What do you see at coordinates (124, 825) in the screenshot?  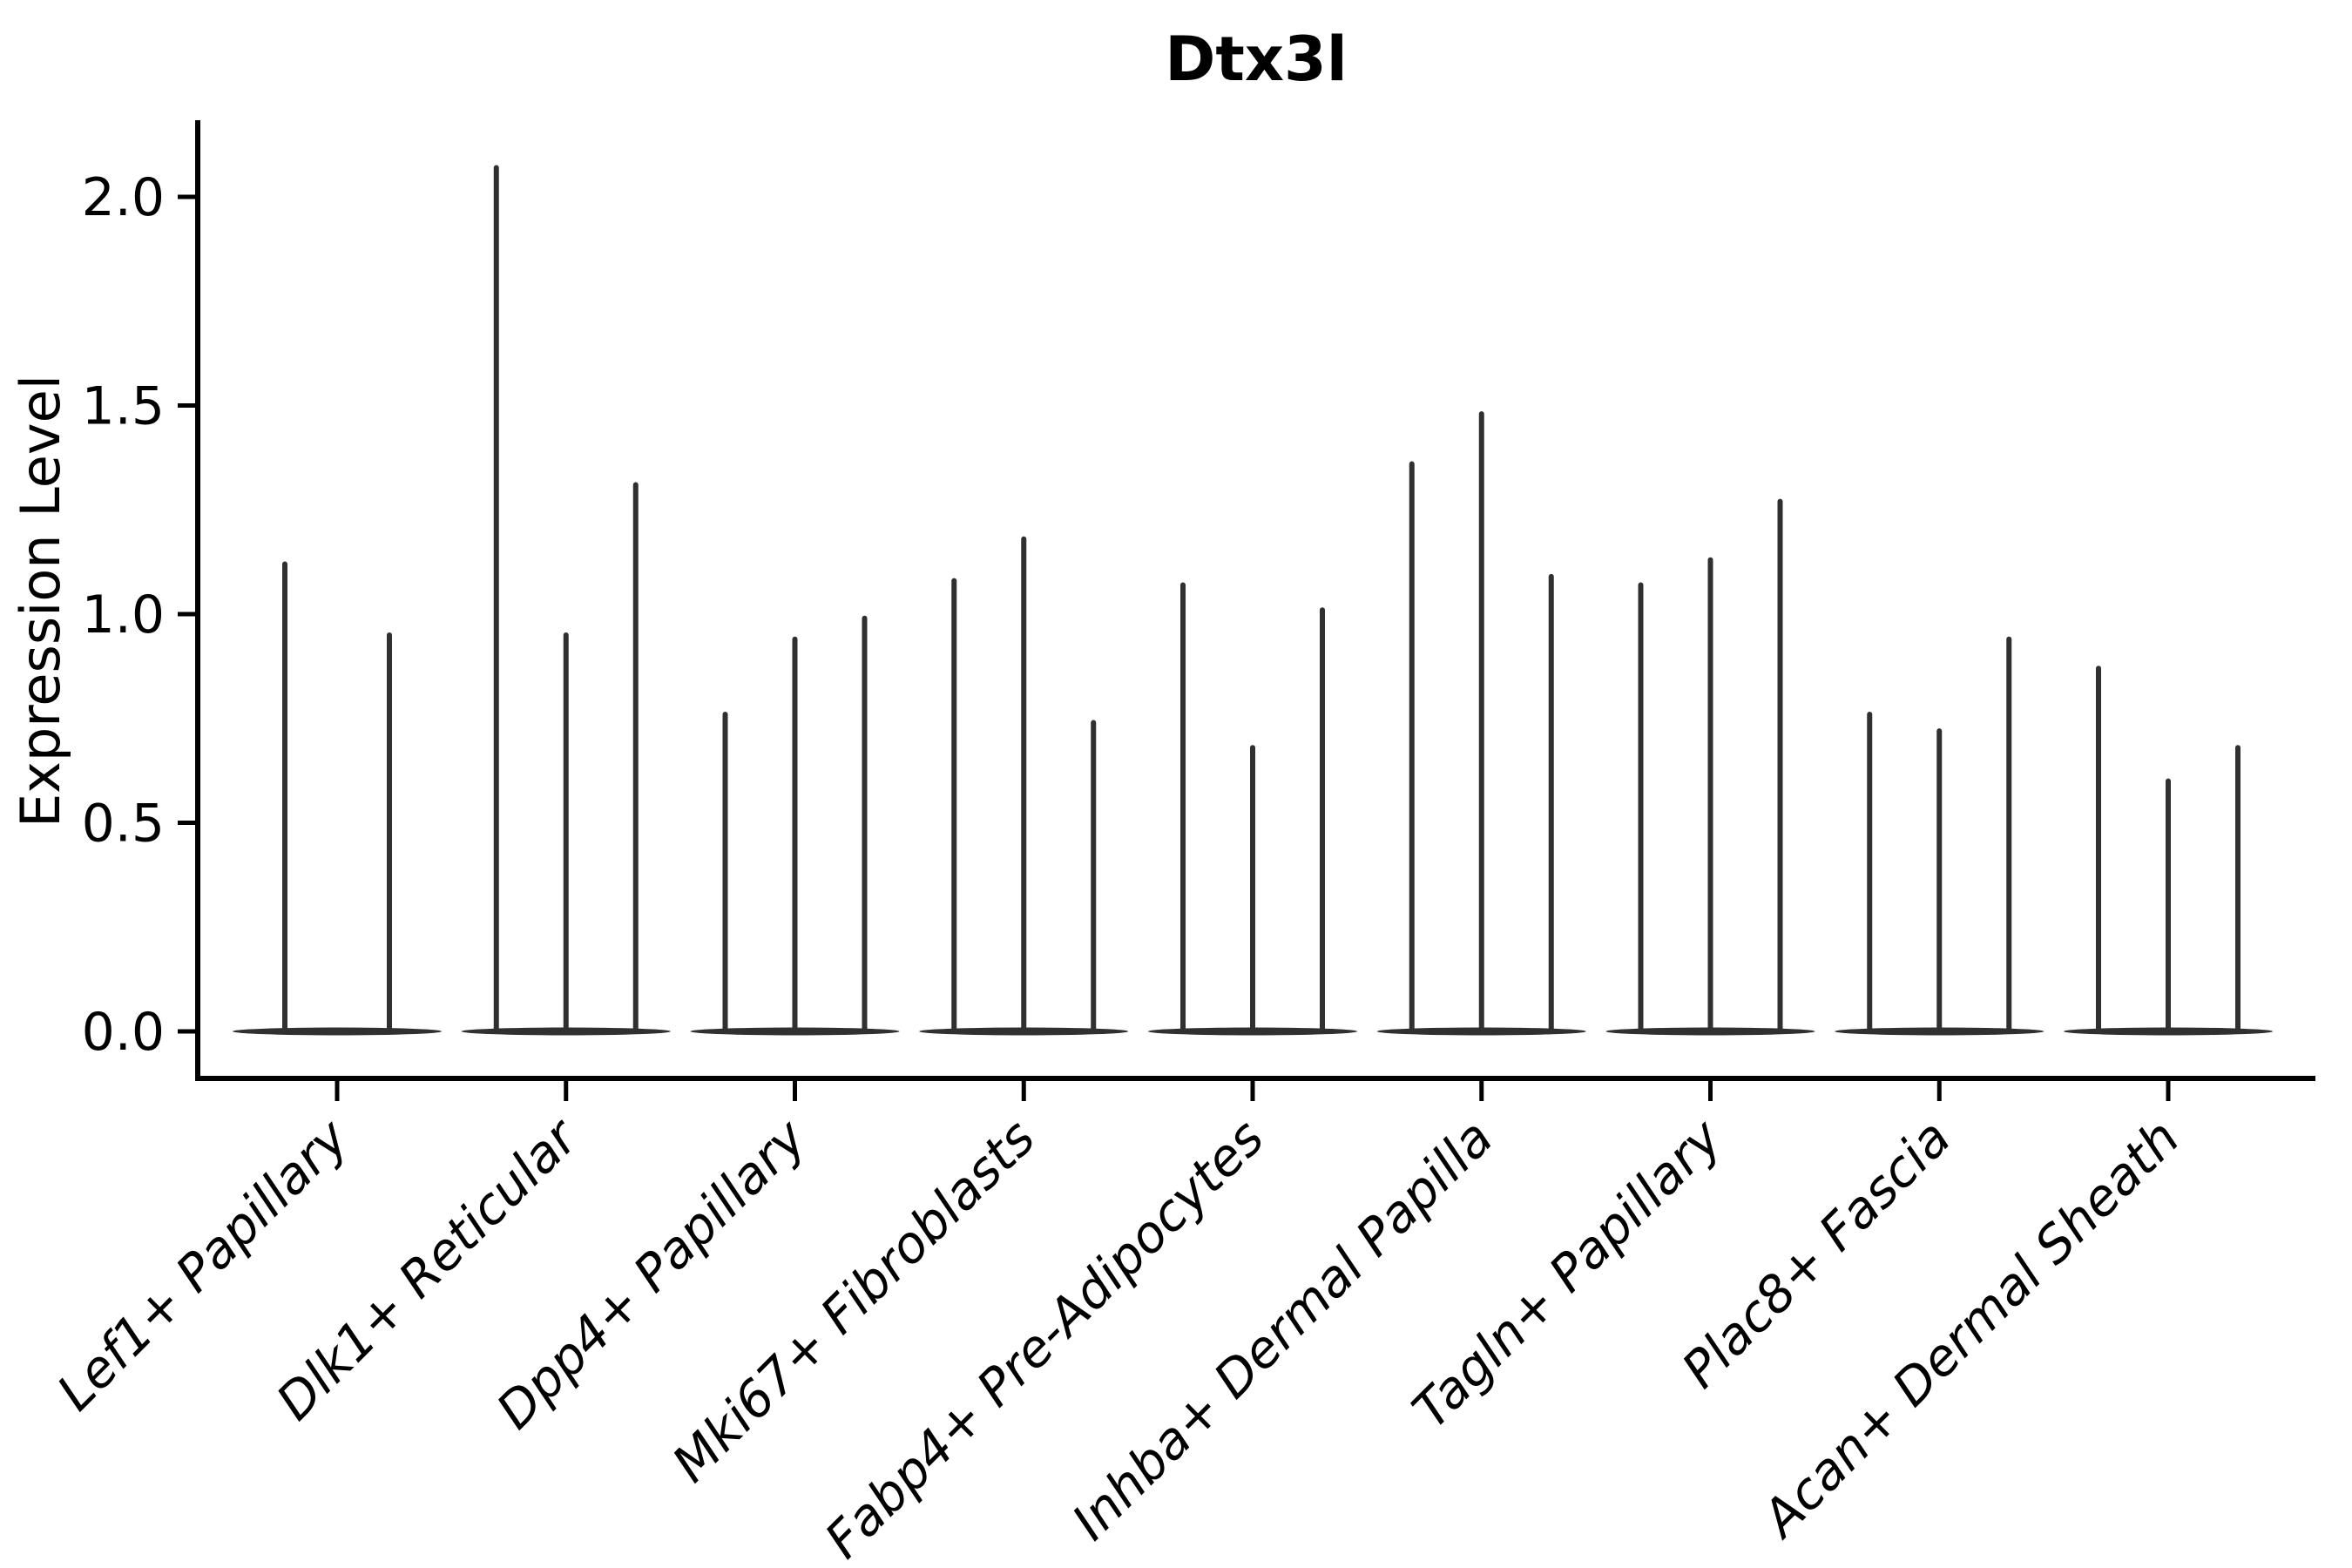 I see `y-tick-label: 0.5` at bounding box center [124, 825].